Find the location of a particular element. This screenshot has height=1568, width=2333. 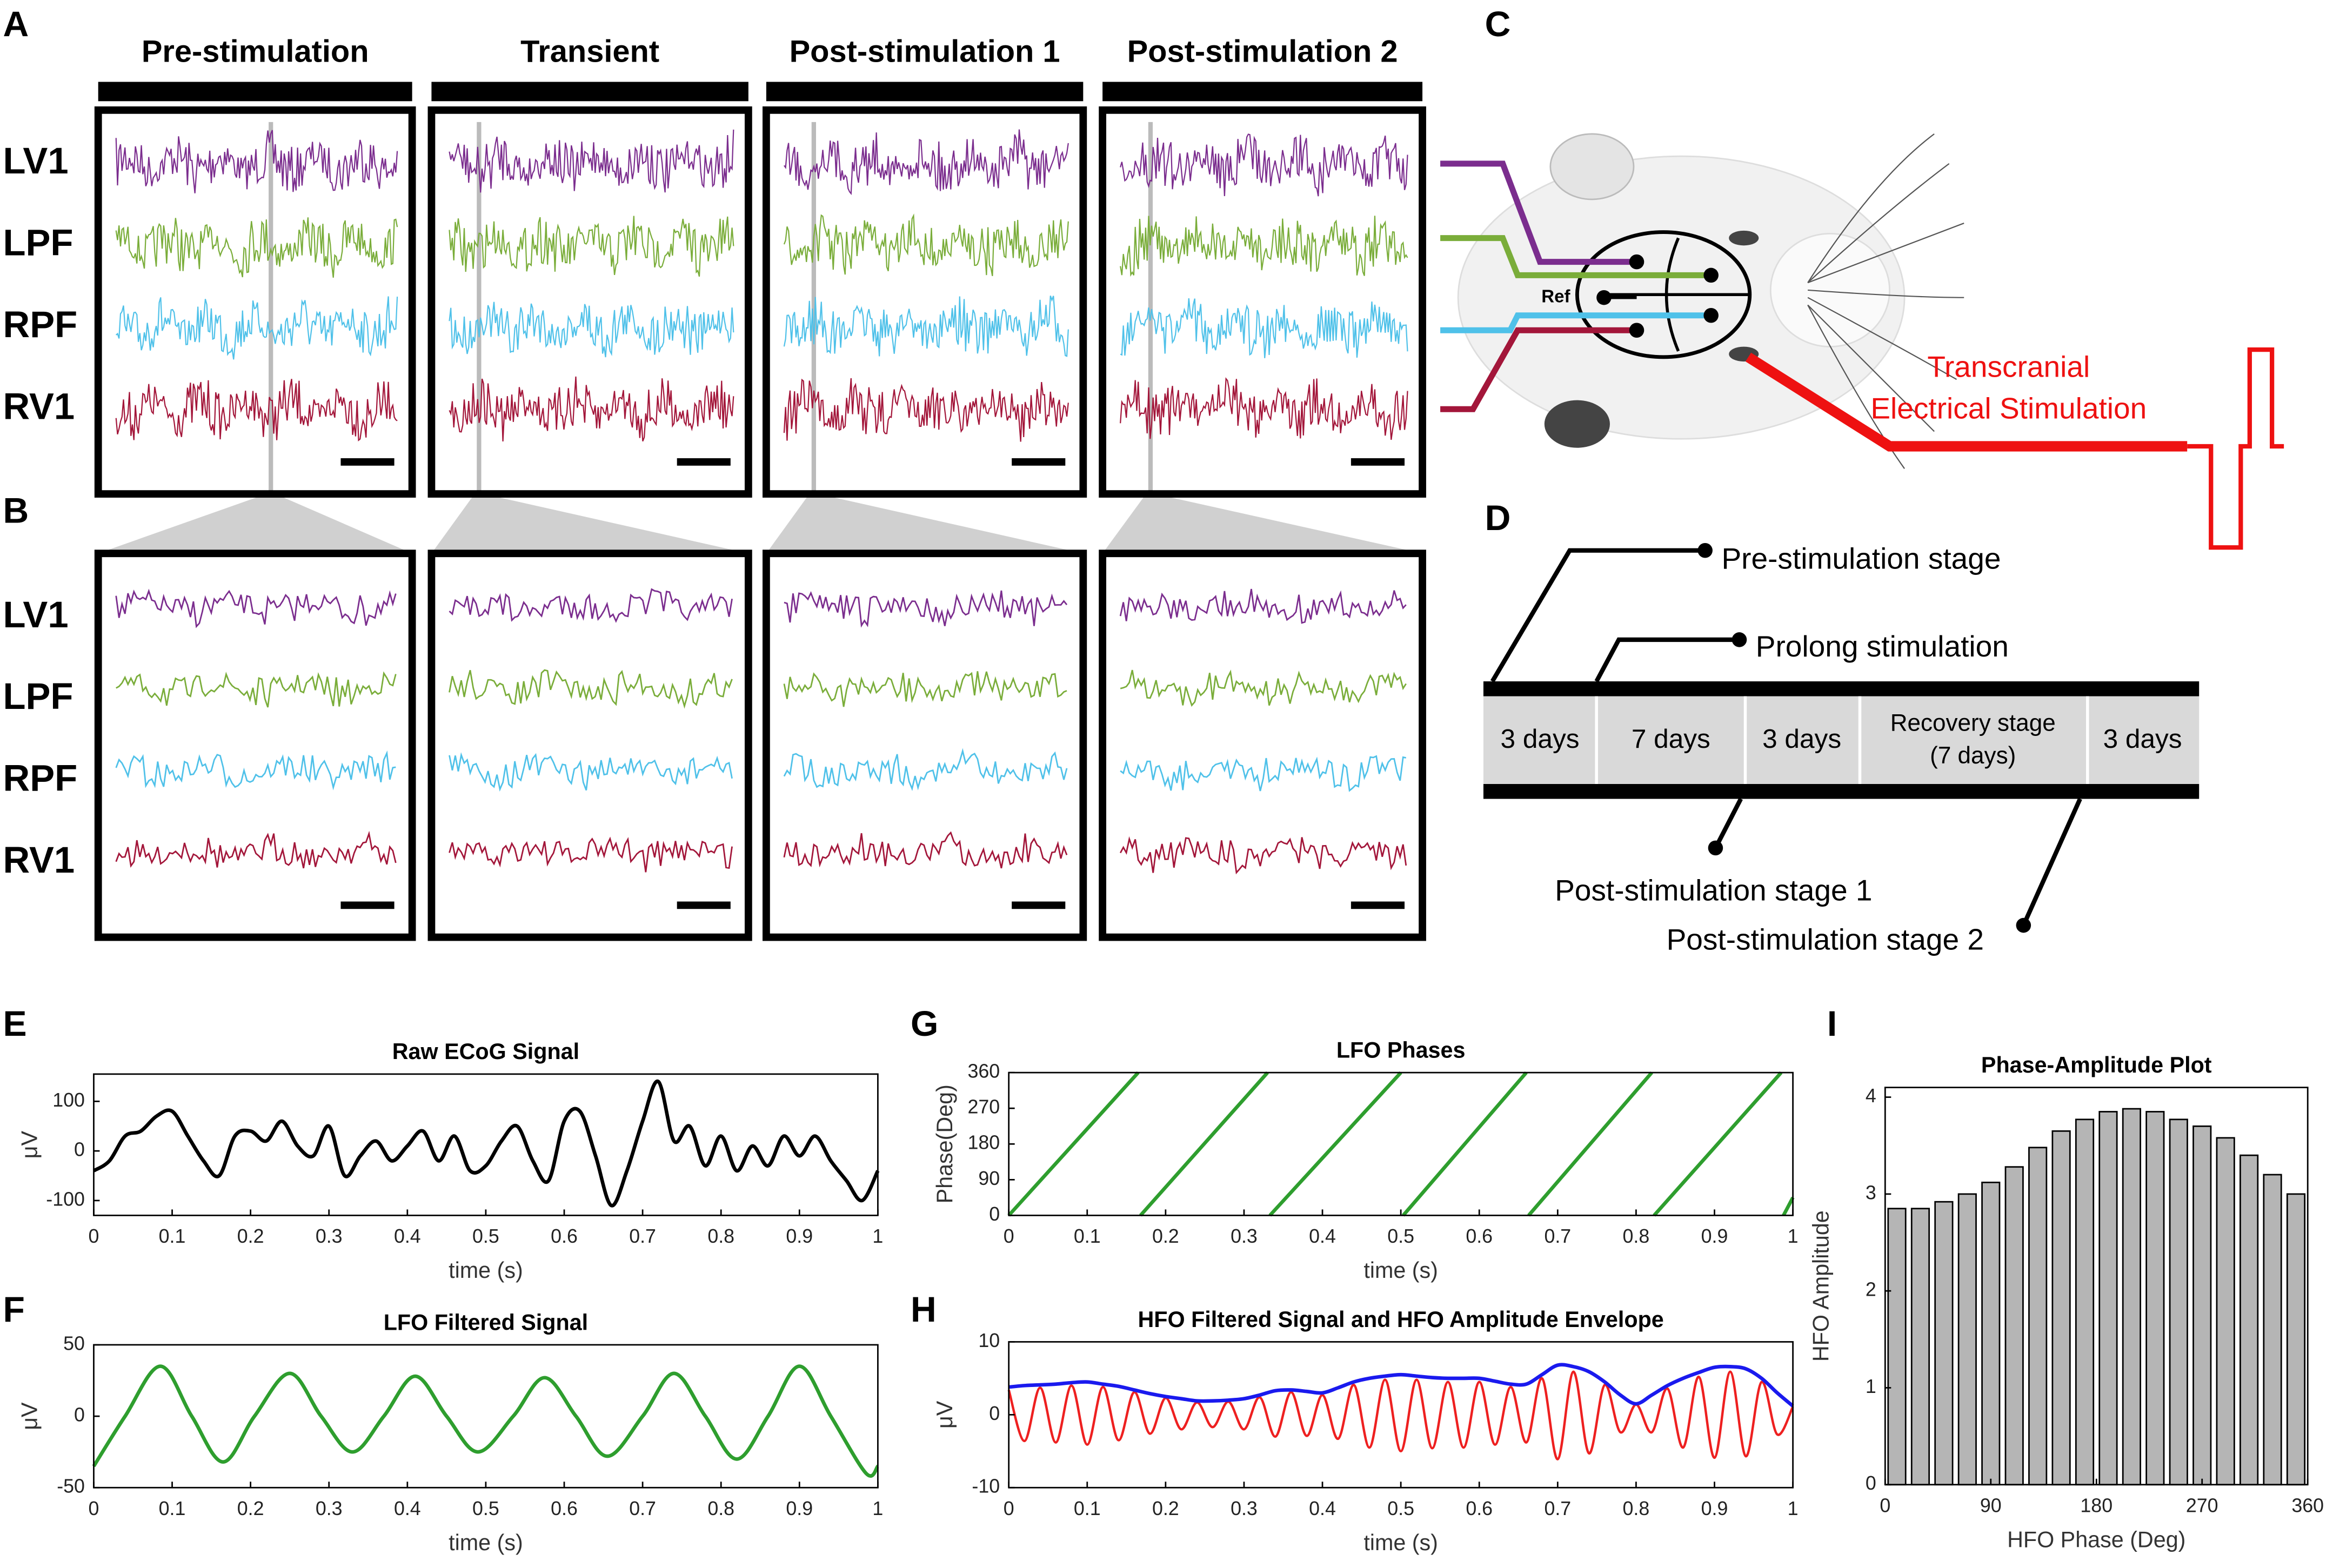

chart-title: LFO Phases is located at coordinates (1401, 1049).